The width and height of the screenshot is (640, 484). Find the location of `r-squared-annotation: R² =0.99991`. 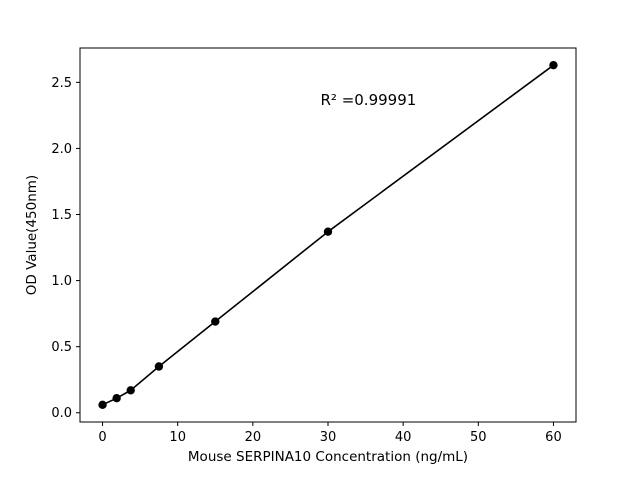

r-squared-annotation: R² =0.99991 is located at coordinates (368, 100).